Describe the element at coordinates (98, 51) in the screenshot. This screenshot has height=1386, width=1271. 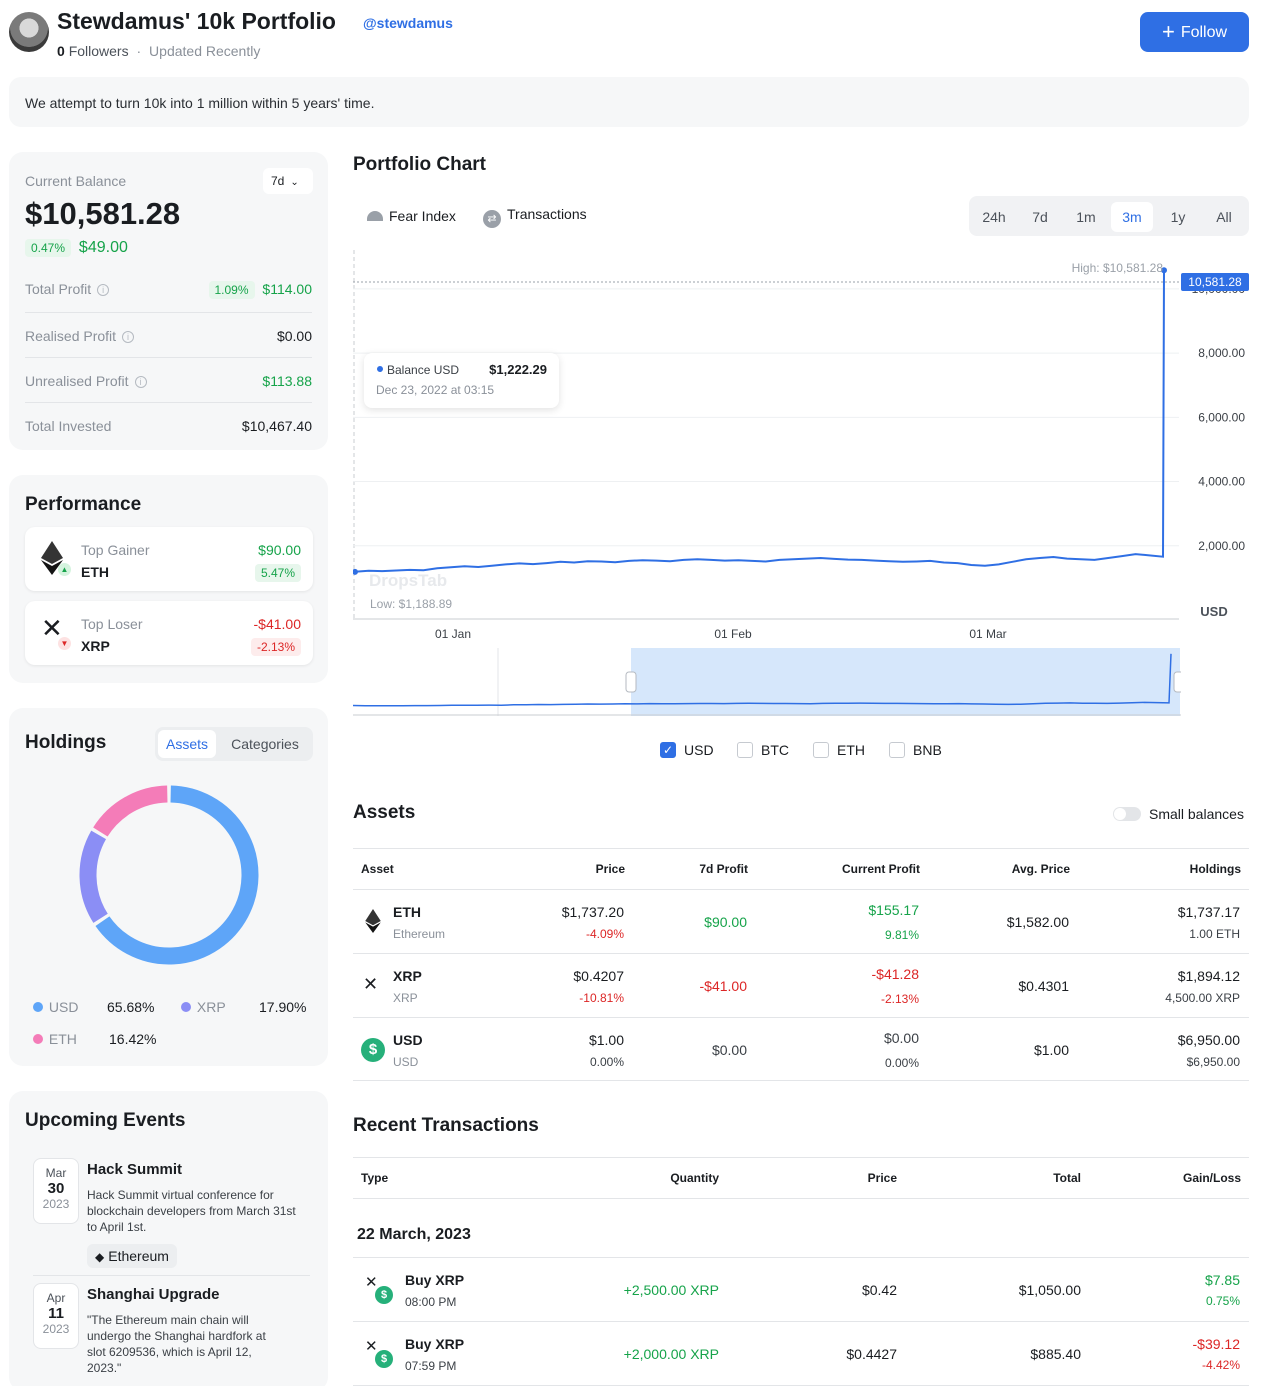
I see `followers-label: Followers` at that location.